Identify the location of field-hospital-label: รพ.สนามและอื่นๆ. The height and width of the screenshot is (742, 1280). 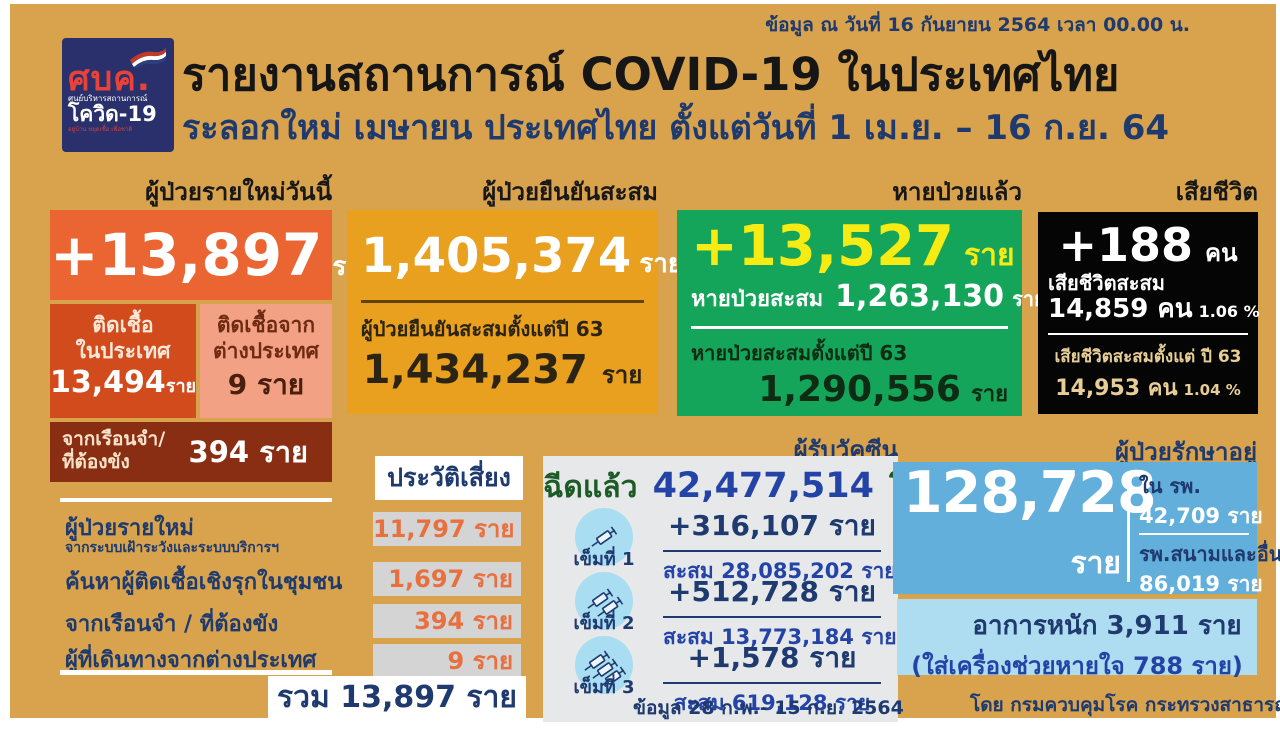
(1209, 554).